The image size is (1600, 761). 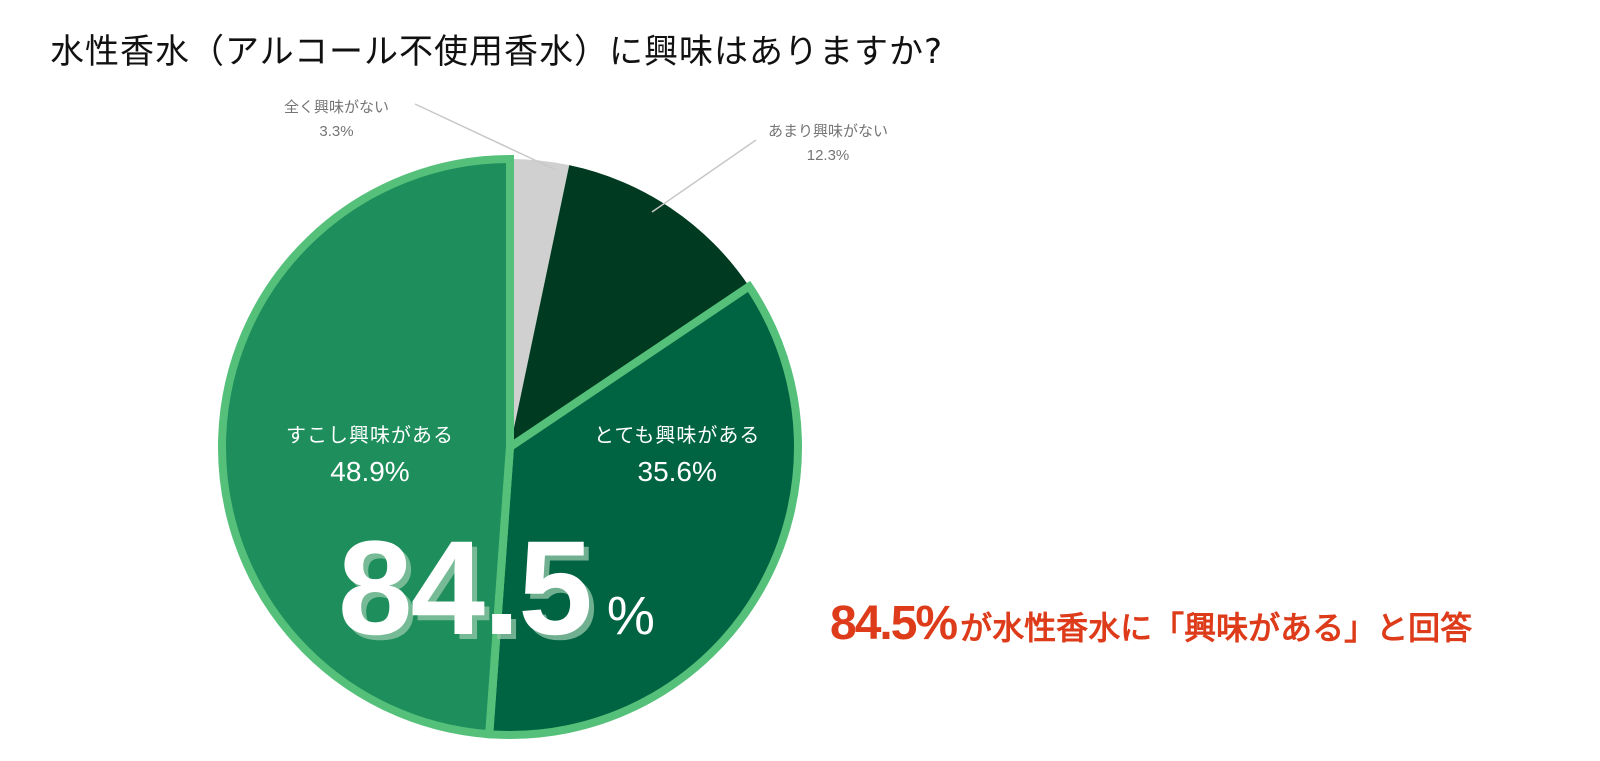 I want to click on callout-message: が水性香水に「興味がある」と回答, so click(x=1216, y=628).